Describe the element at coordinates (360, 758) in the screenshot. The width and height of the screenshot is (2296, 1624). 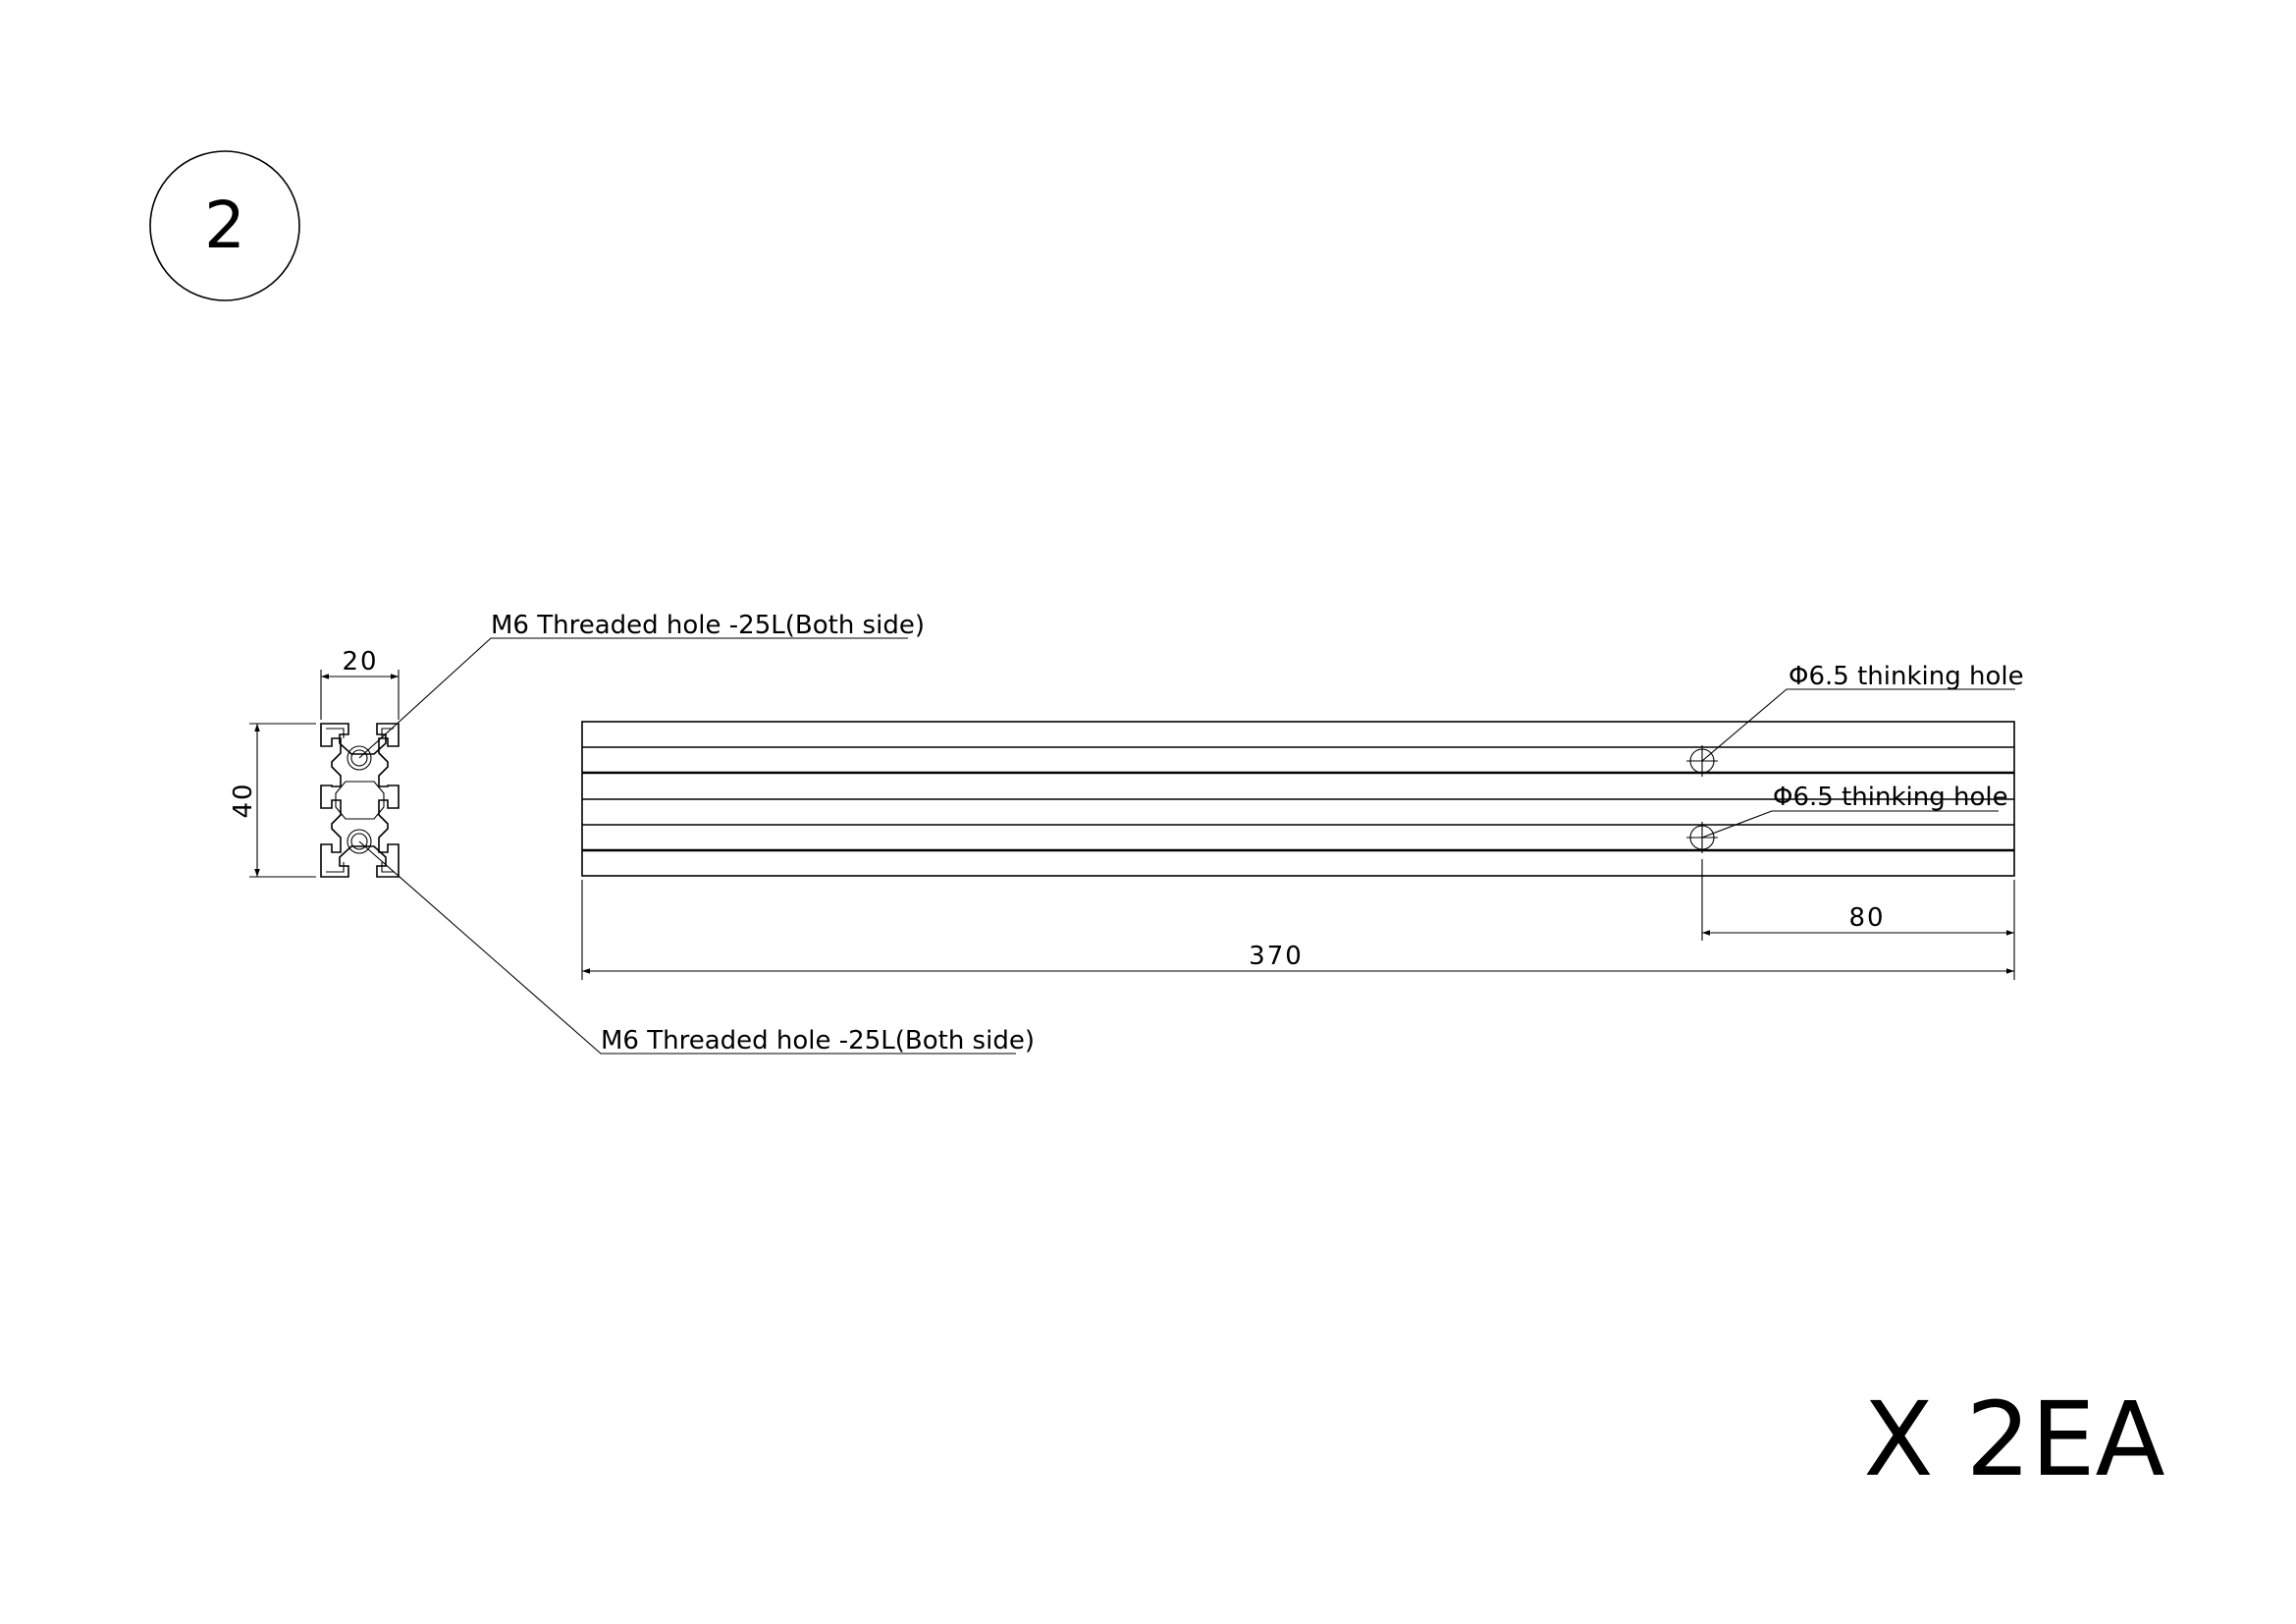
I see `top-thread-hole-icon` at that location.